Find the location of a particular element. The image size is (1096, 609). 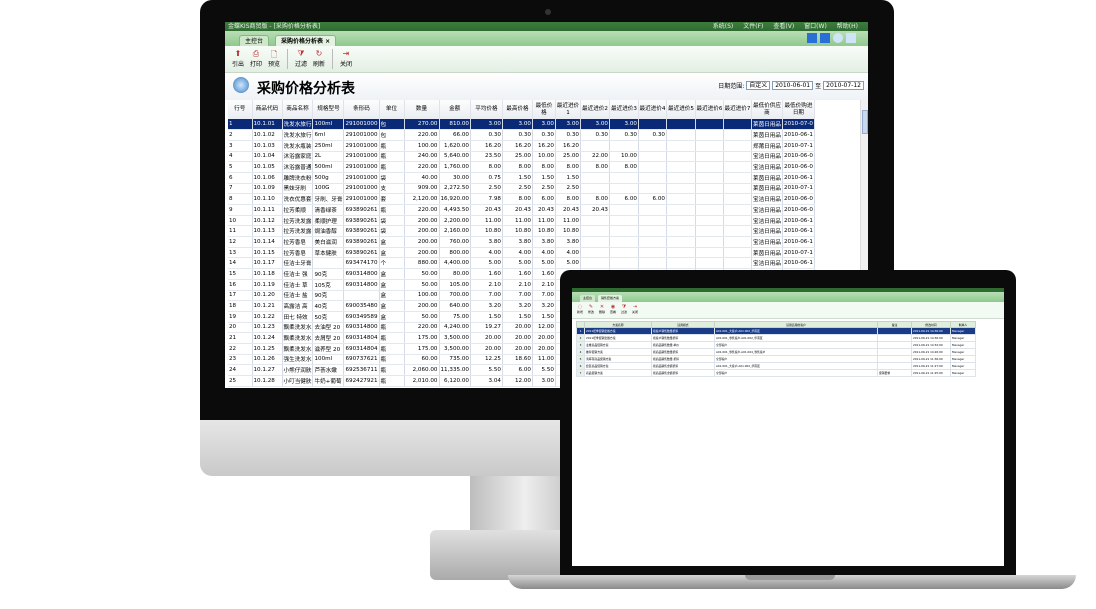

column-header: 平均价格 is located at coordinates (486, 109).